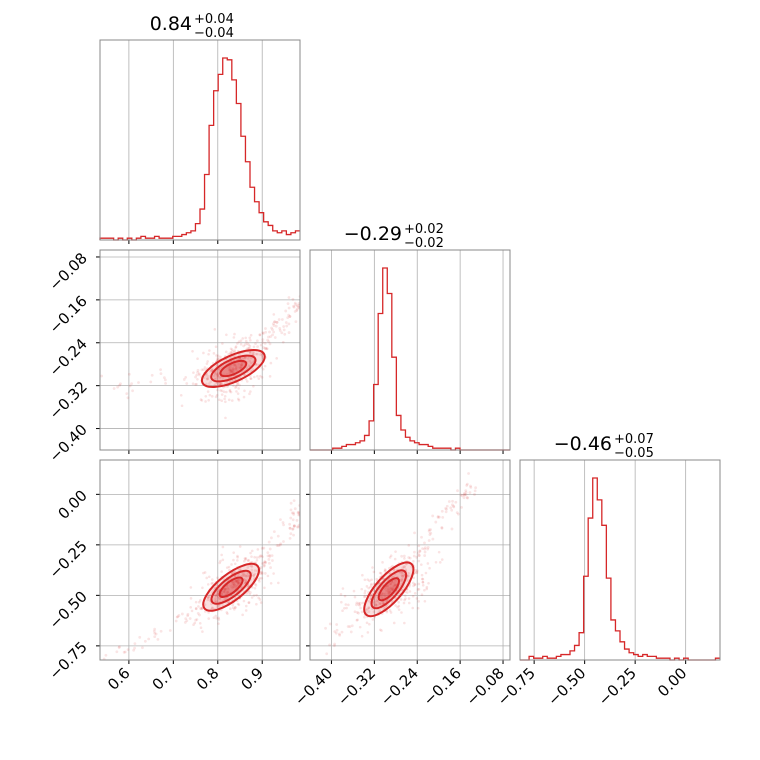 The height and width of the screenshot is (760, 760). What do you see at coordinates (313, 686) in the screenshot?
I see `x-tick-label: −0.40` at bounding box center [313, 686].